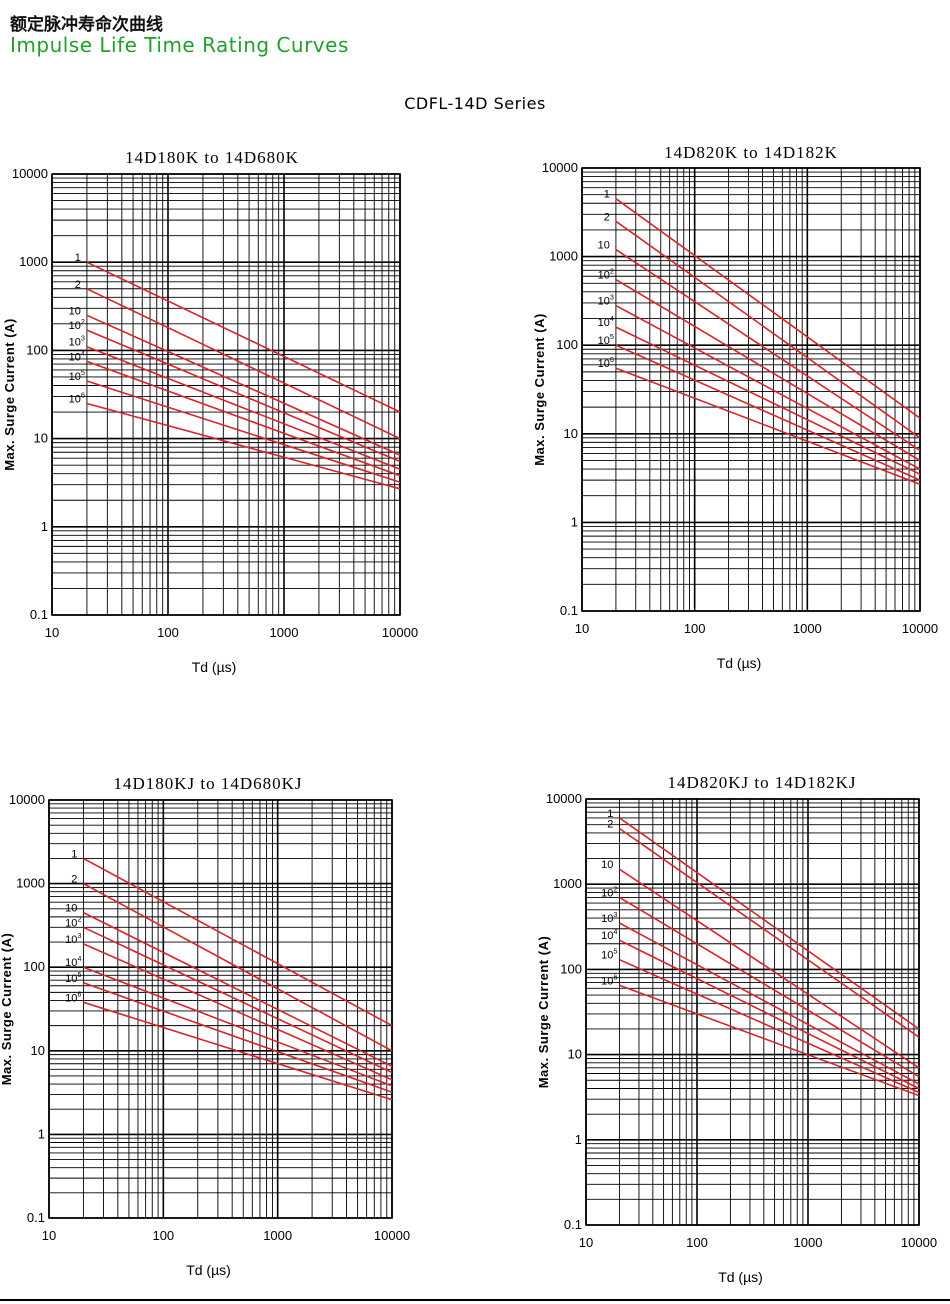 The height and width of the screenshot is (1304, 950). I want to click on chart-title: 14D820KJ to 14D182KJ, so click(761, 782).